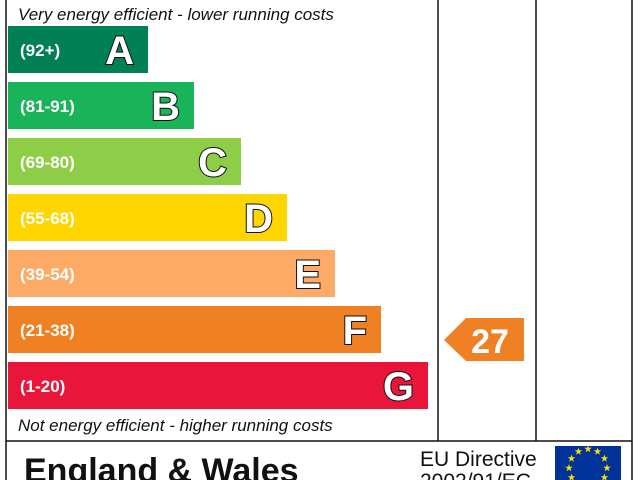 This screenshot has width=640, height=480. What do you see at coordinates (47, 106) in the screenshot?
I see `band-range: (81-91)` at bounding box center [47, 106].